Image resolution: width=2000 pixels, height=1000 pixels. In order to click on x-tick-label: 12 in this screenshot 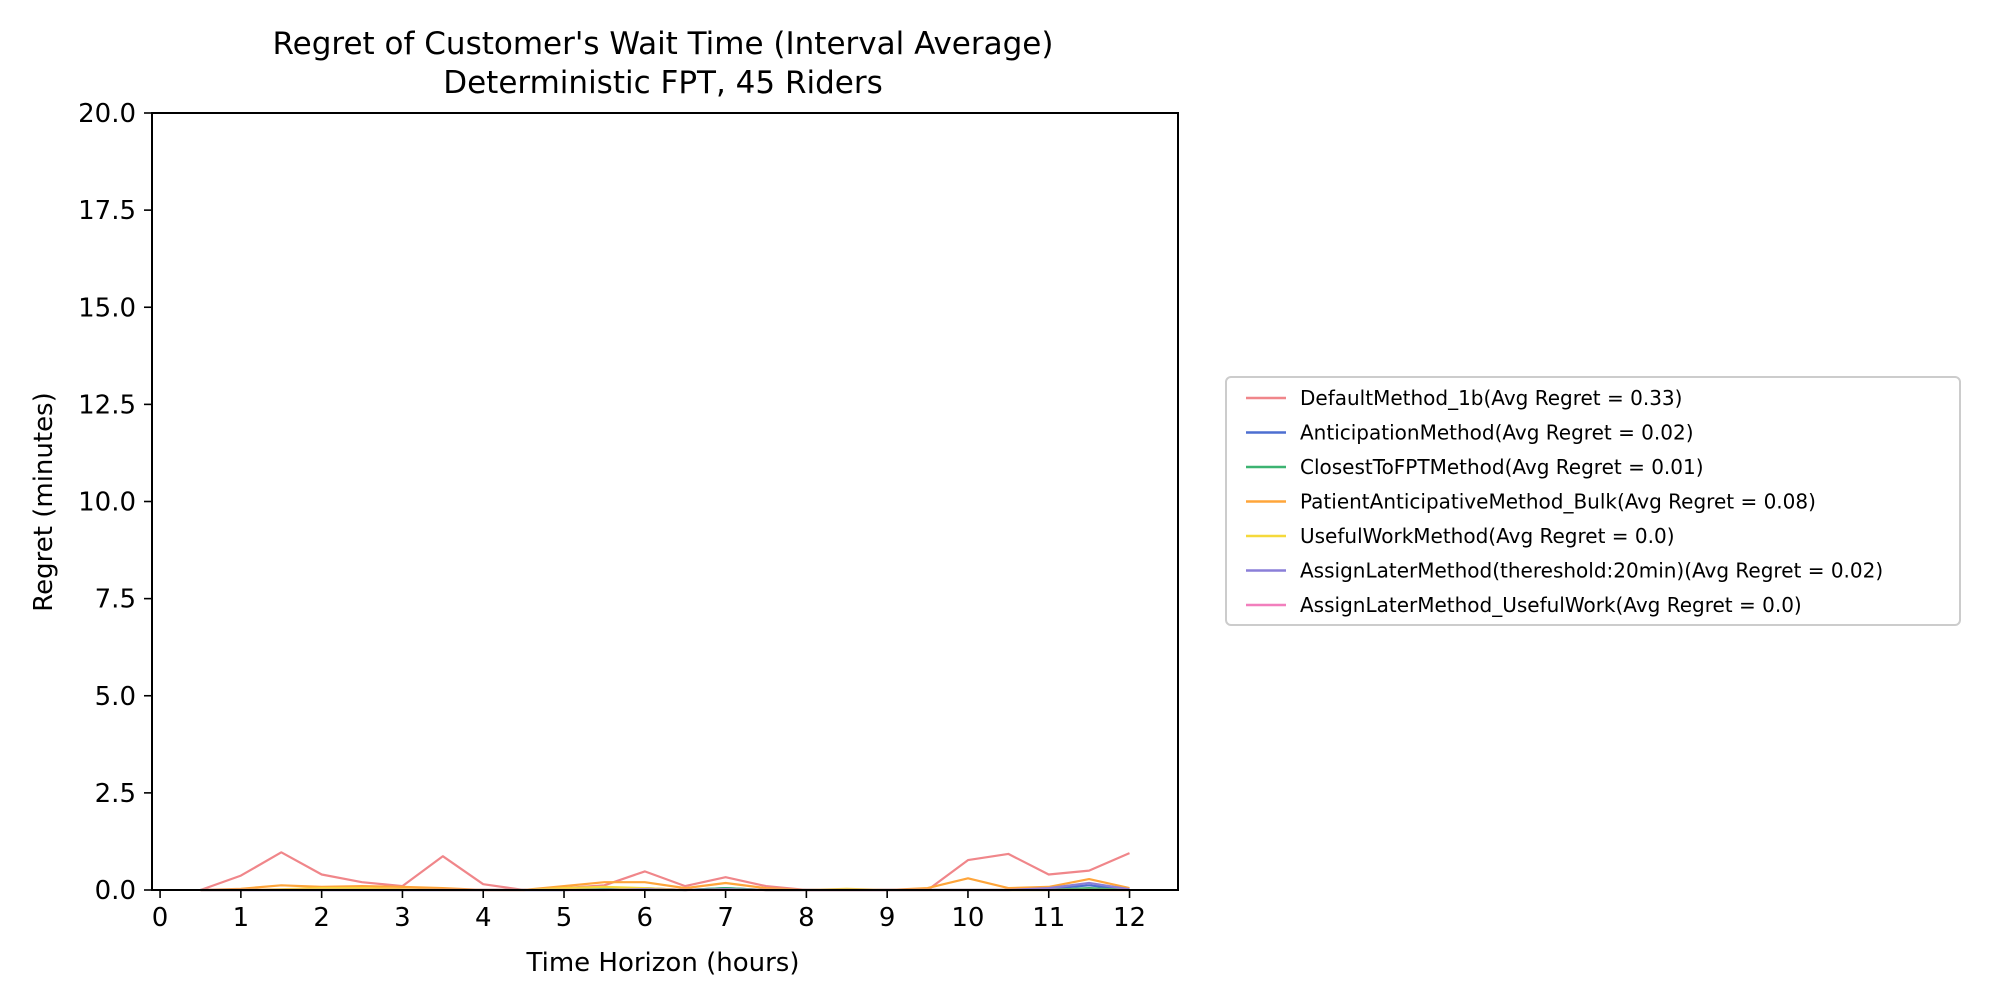, I will do `click(1129, 918)`.